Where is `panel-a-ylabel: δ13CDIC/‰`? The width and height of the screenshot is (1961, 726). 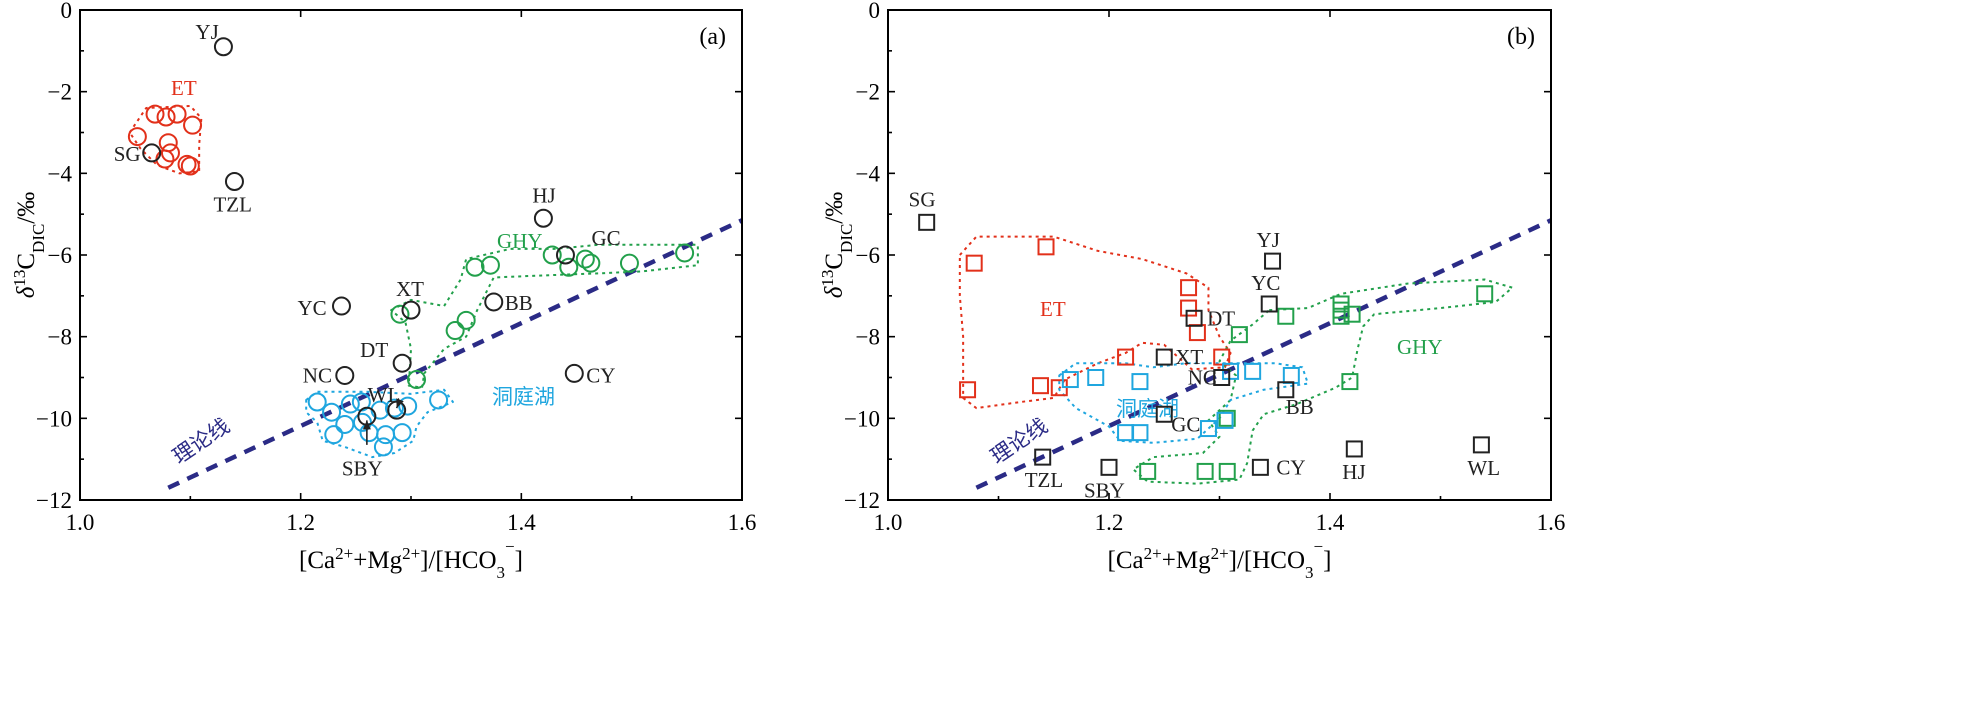 panel-a-ylabel: δ13CDIC/‰ is located at coordinates (29, 245).